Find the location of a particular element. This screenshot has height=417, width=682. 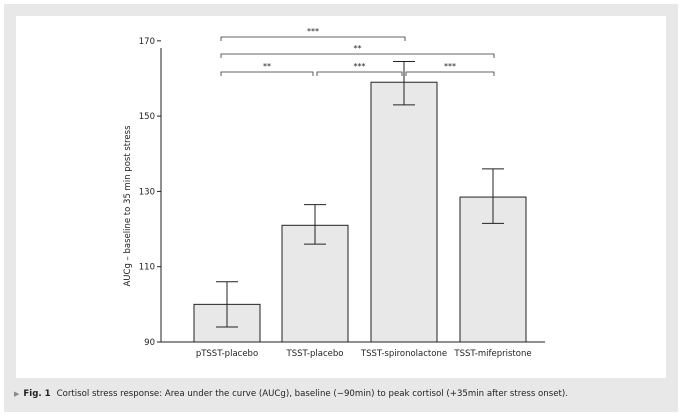

x-category-label: pTSST-placebo is located at coordinates (227, 354).